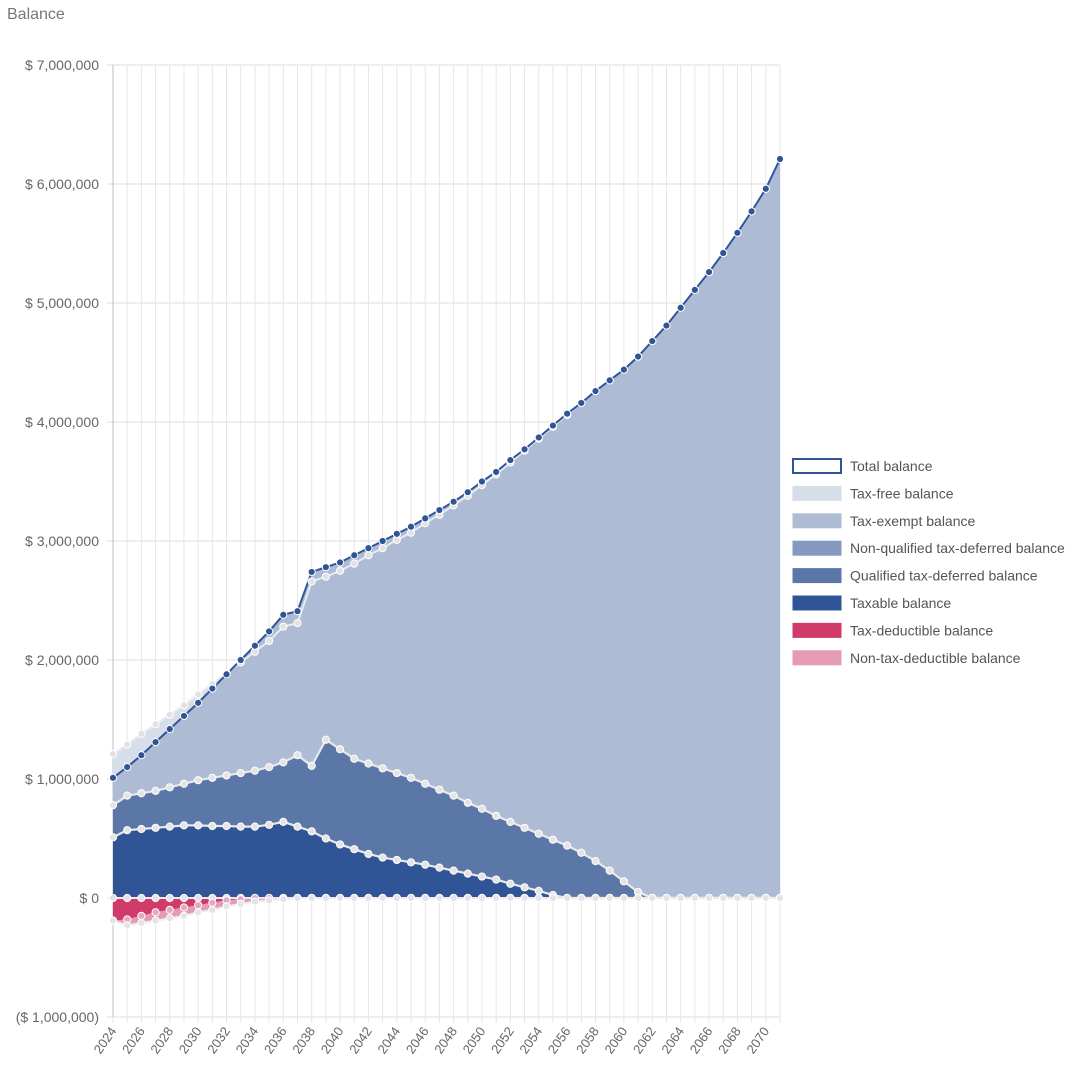 This screenshot has width=1090, height=1075. What do you see at coordinates (817, 548) in the screenshot?
I see `legend-swatch-nonqual` at bounding box center [817, 548].